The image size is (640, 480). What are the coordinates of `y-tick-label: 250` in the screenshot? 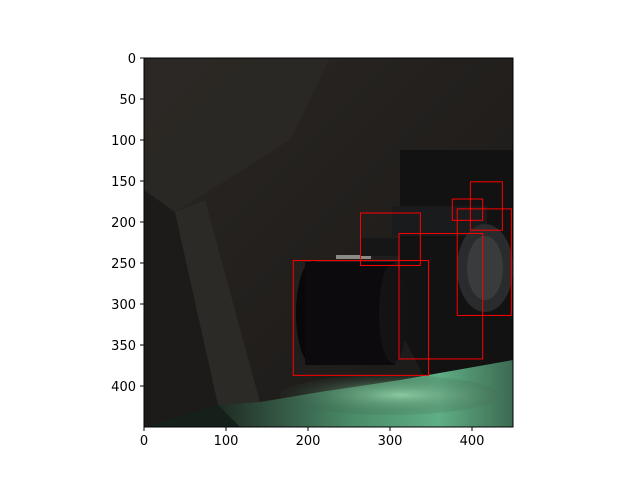 It's located at (123, 264).